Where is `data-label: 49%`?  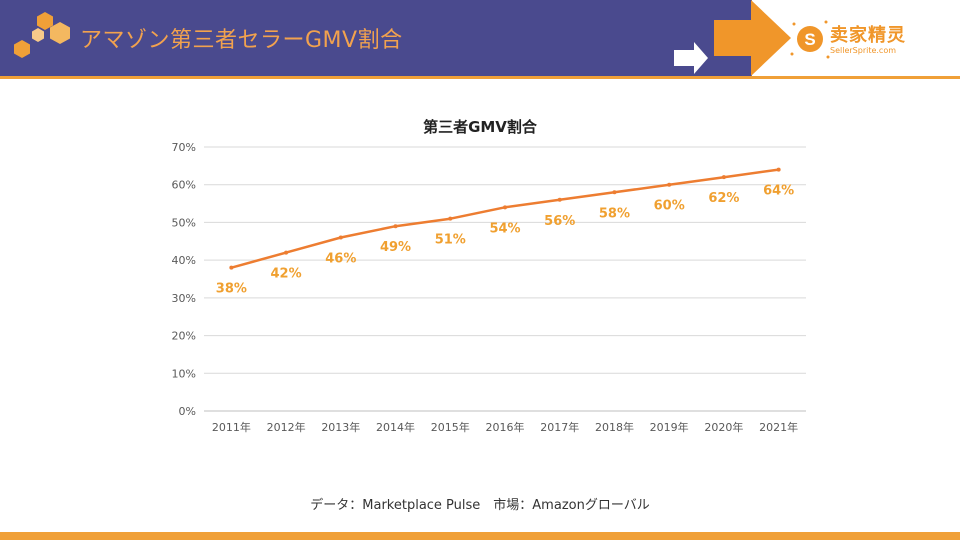
data-label: 49% is located at coordinates (395, 247).